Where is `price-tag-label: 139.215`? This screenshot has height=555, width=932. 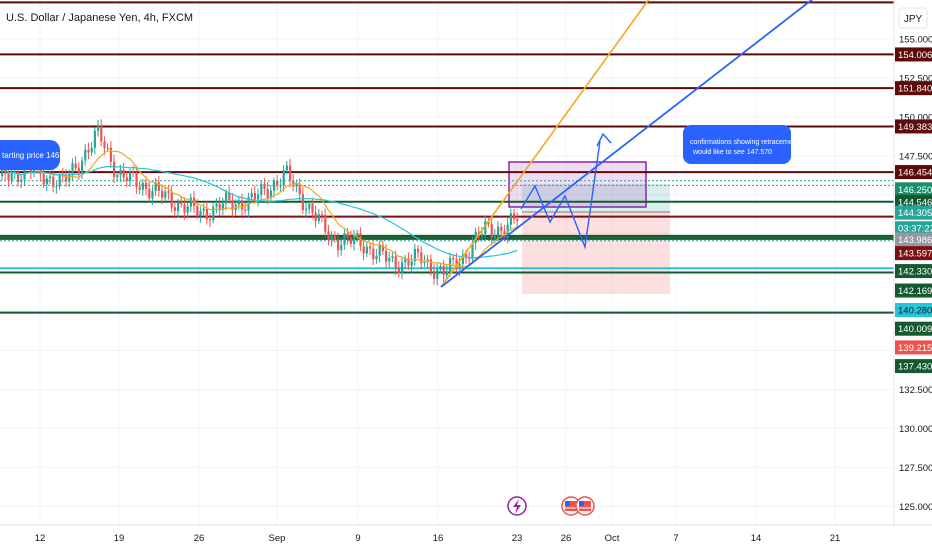
price-tag-label: 139.215 is located at coordinates (915, 348).